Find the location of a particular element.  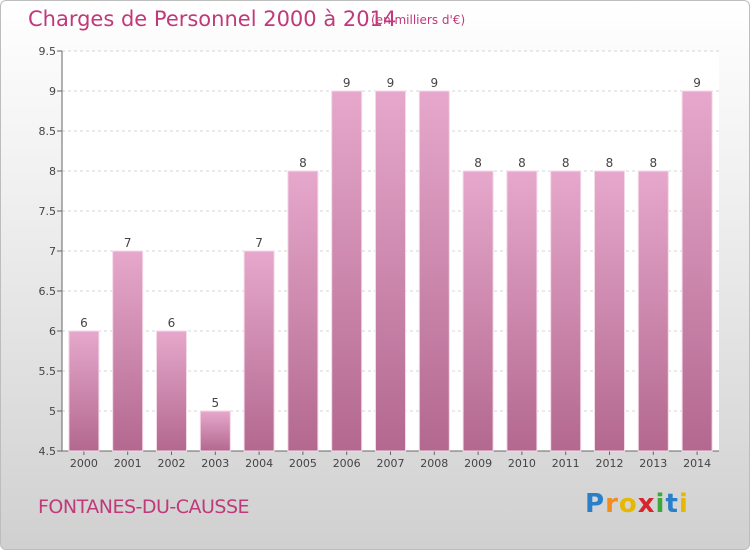

bar-2012 is located at coordinates (609, 311).